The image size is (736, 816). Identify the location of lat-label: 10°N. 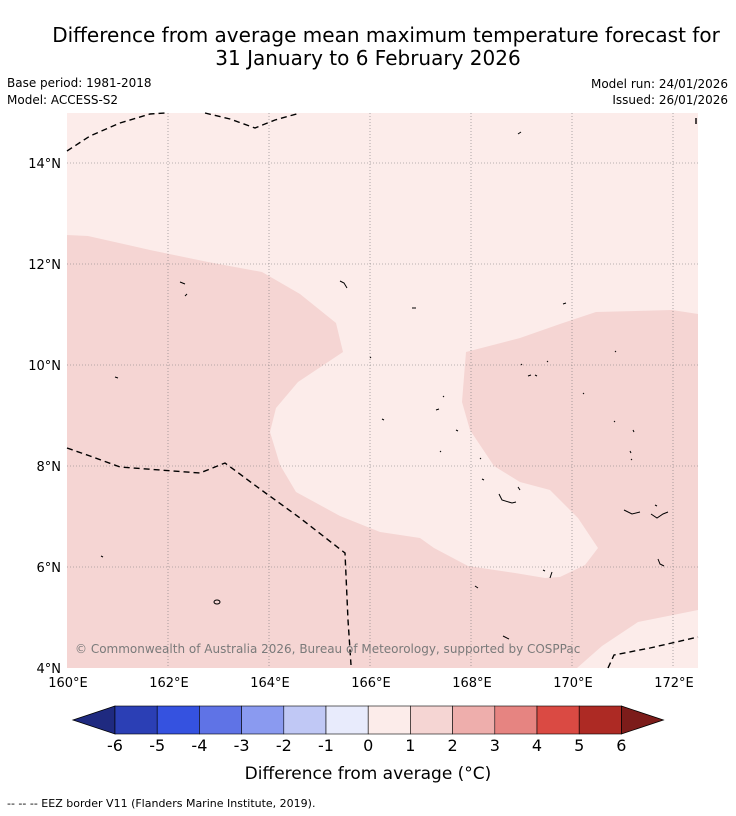
(44, 366).